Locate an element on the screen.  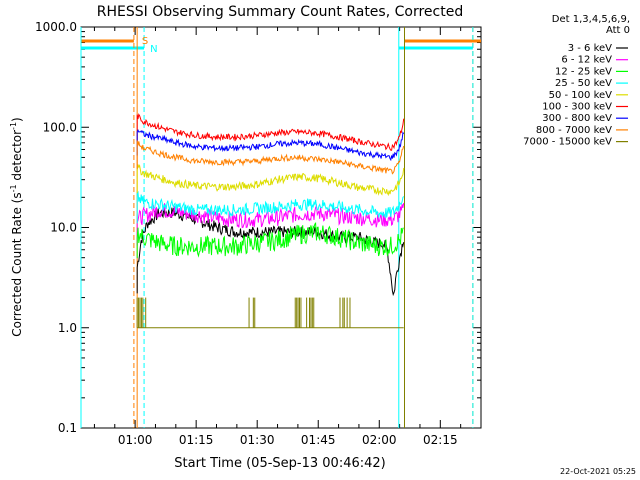
x-tick-label: 01:30 is located at coordinates (257, 440).